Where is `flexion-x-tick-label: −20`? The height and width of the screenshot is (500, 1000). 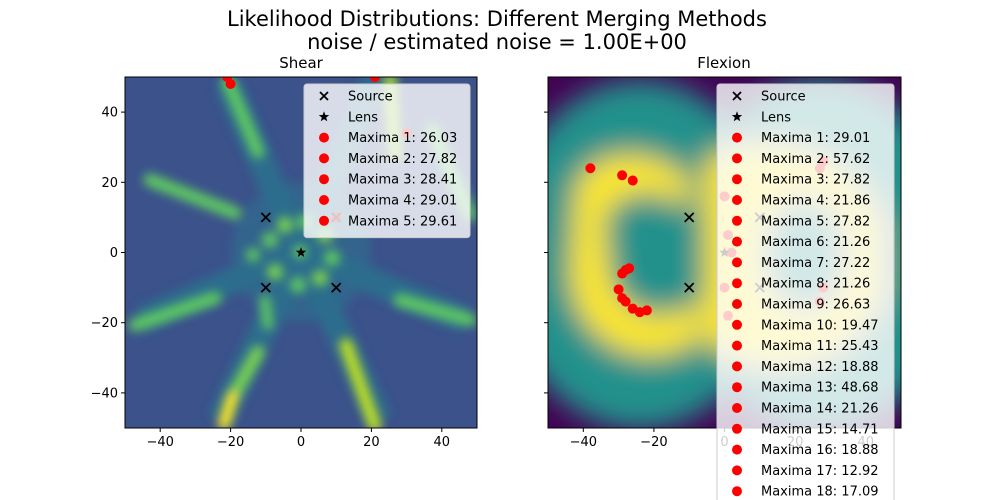
flexion-x-tick-label: −20 is located at coordinates (653, 442).